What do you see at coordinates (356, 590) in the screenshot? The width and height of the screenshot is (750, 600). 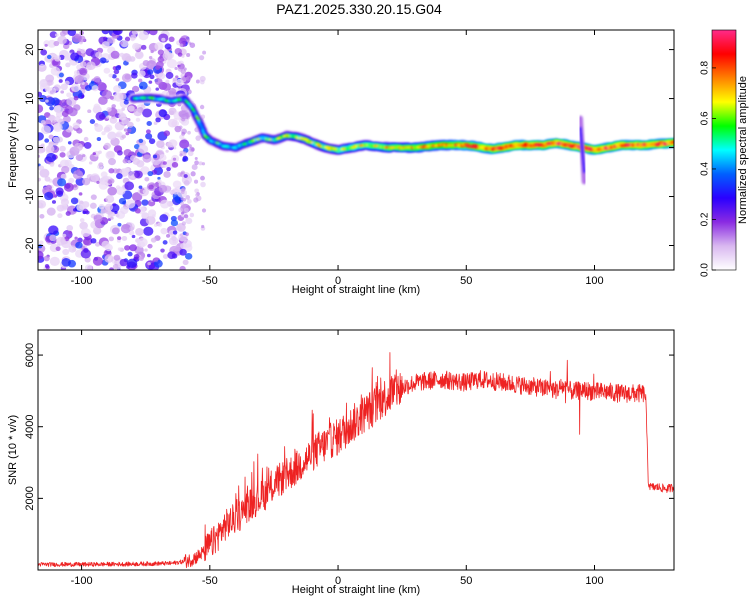 I see `snr-x-axis-label: Height of straight line (km)` at bounding box center [356, 590].